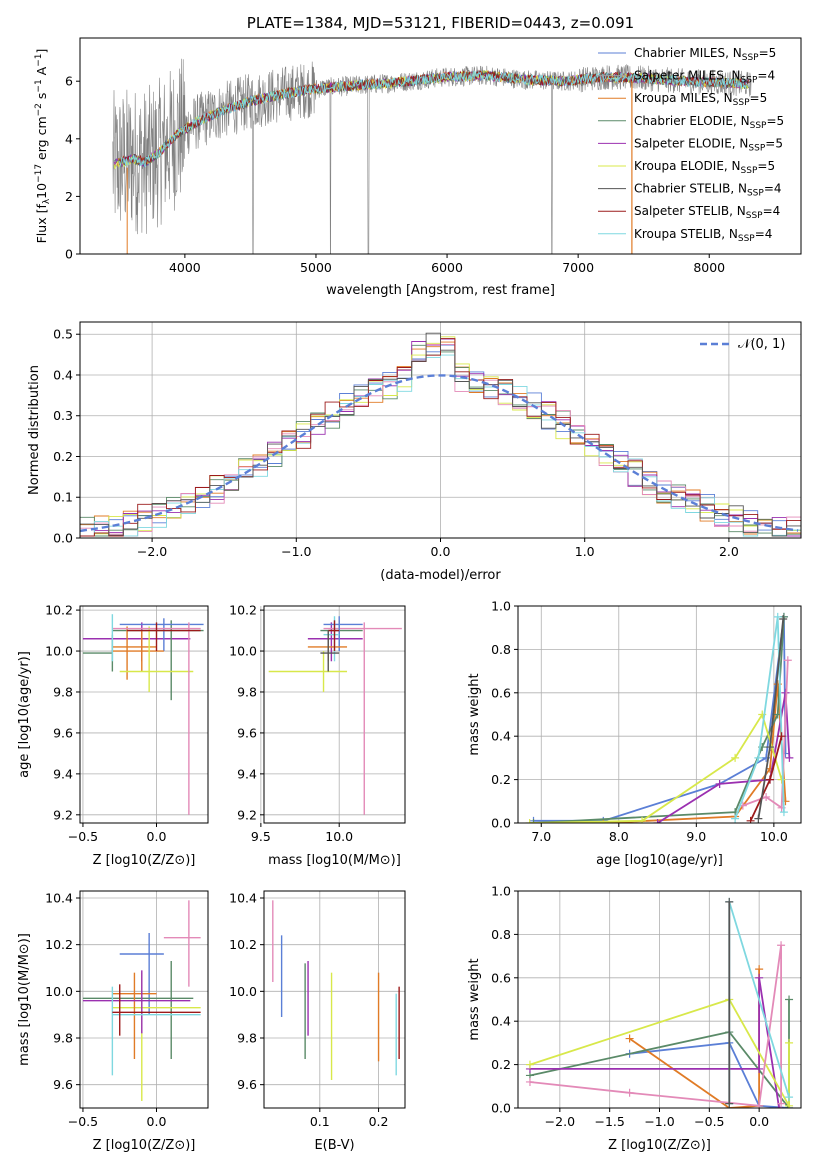  I want to click on age_vs_Z-frame, so click(144, 714).